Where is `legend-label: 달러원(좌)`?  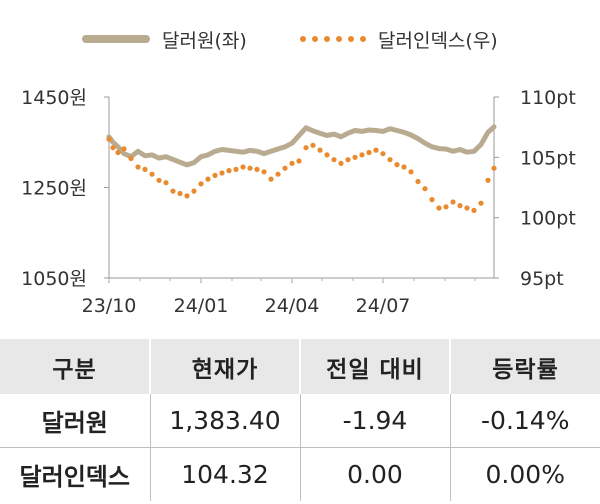 legend-label: 달러원(좌) is located at coordinates (204, 40).